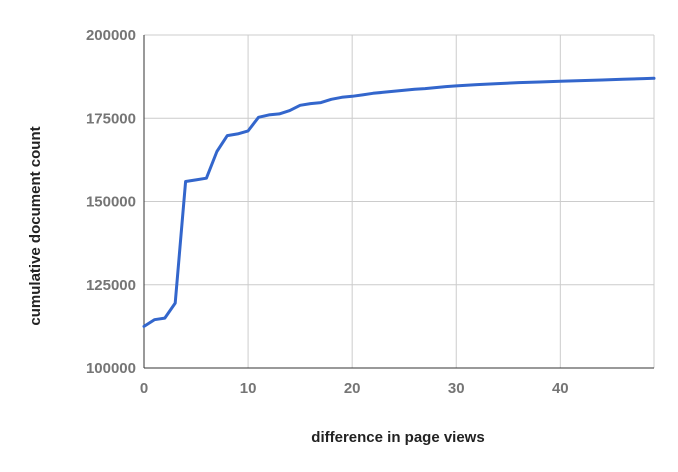  Describe the element at coordinates (397, 437) in the screenshot. I see `x-axis-title: difference in page views` at that location.